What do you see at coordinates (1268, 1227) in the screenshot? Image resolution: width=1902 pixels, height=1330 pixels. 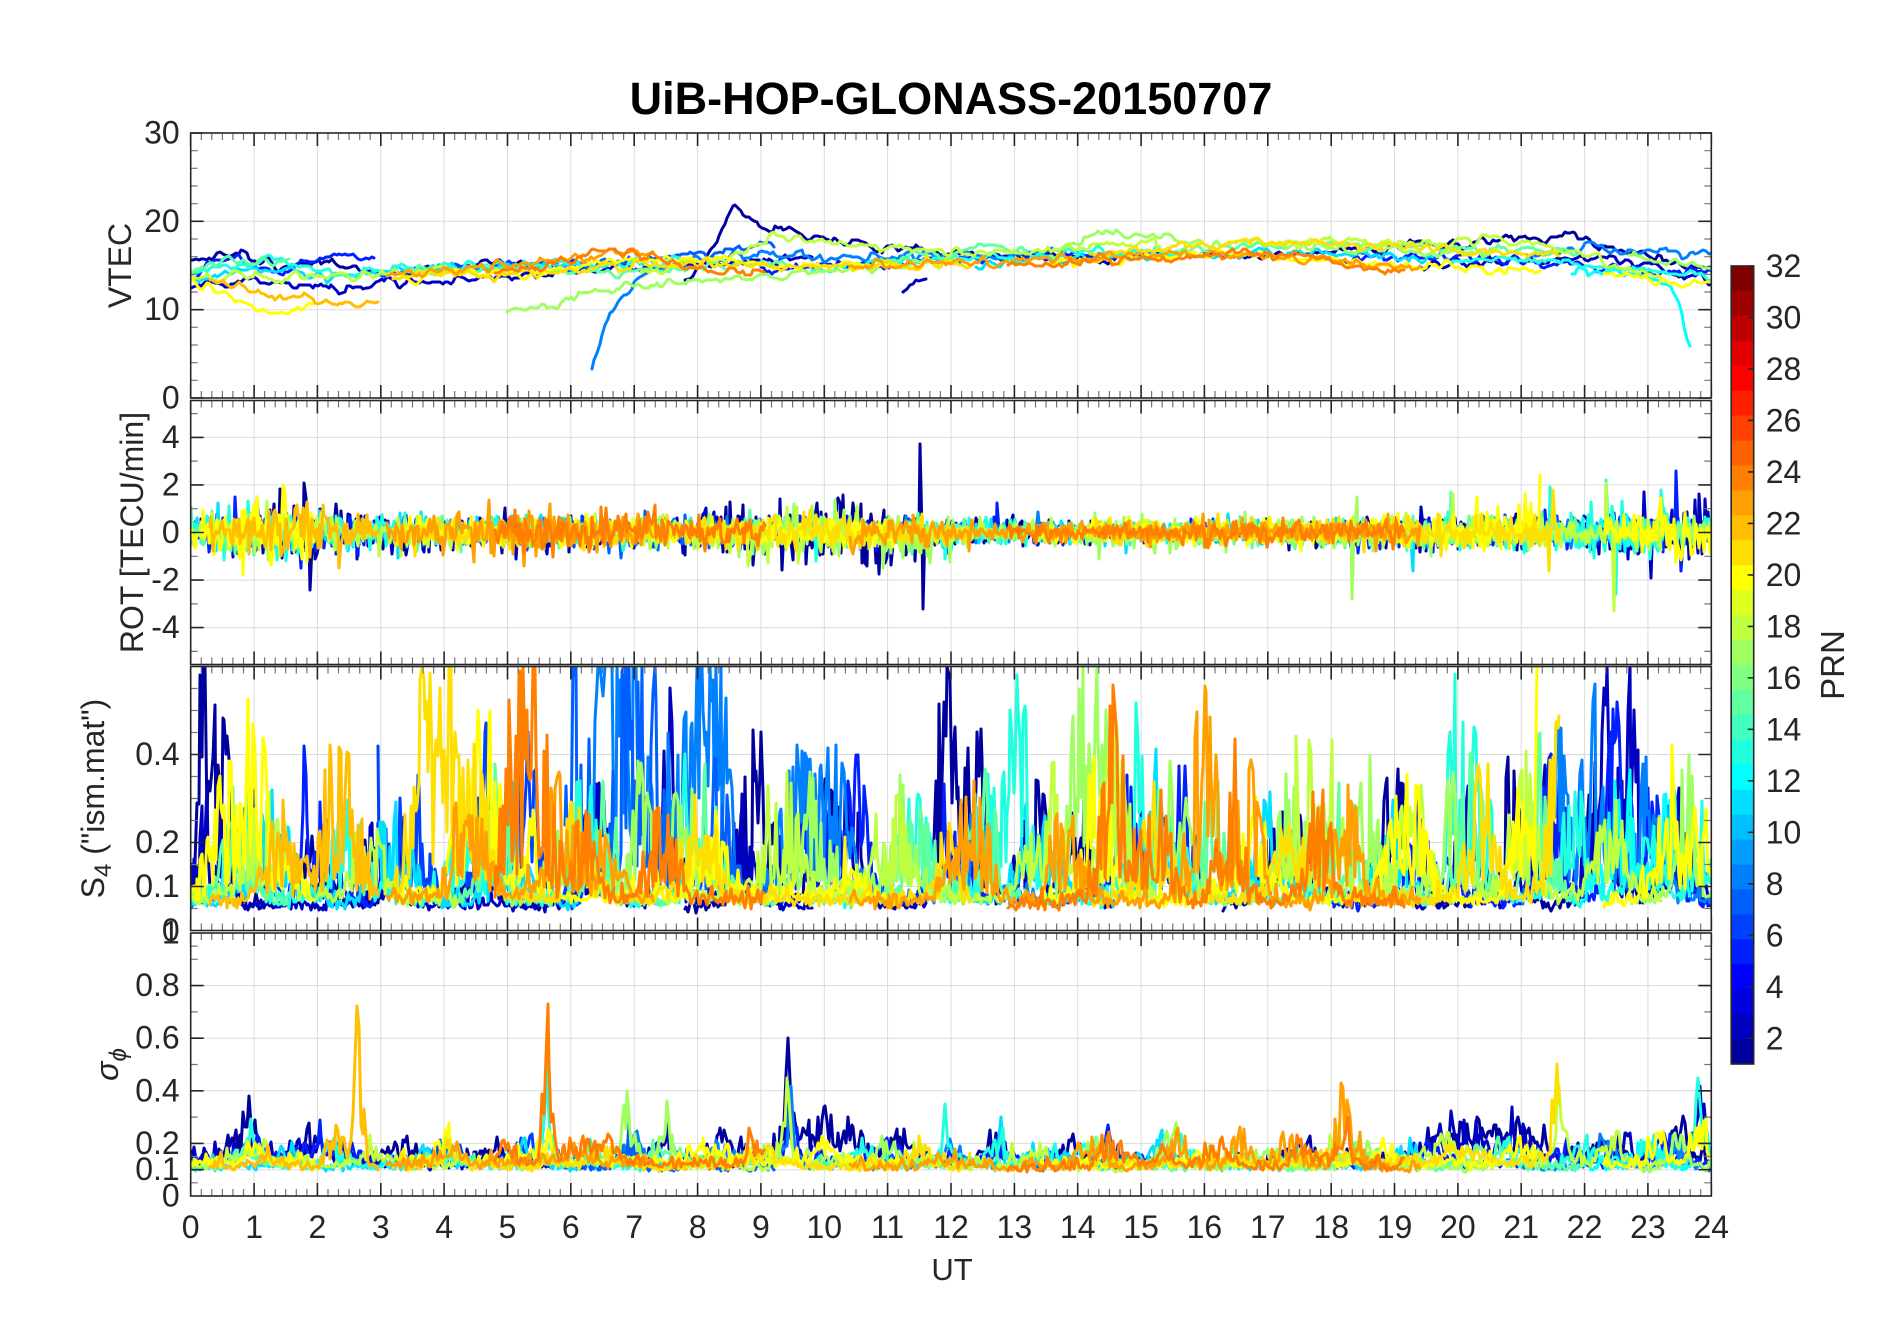 I see `svg-text: 17` at bounding box center [1268, 1227].